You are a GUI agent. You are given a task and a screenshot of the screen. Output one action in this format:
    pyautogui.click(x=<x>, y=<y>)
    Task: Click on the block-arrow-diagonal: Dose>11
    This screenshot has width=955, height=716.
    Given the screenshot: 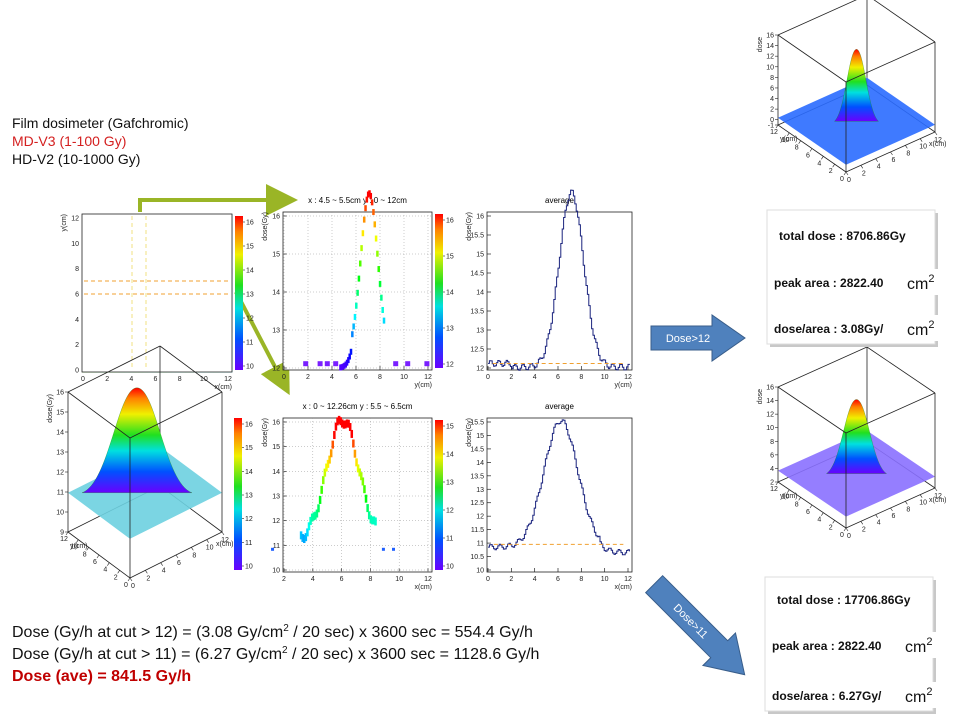 What is the action you would take?
    pyautogui.click(x=695, y=625)
    